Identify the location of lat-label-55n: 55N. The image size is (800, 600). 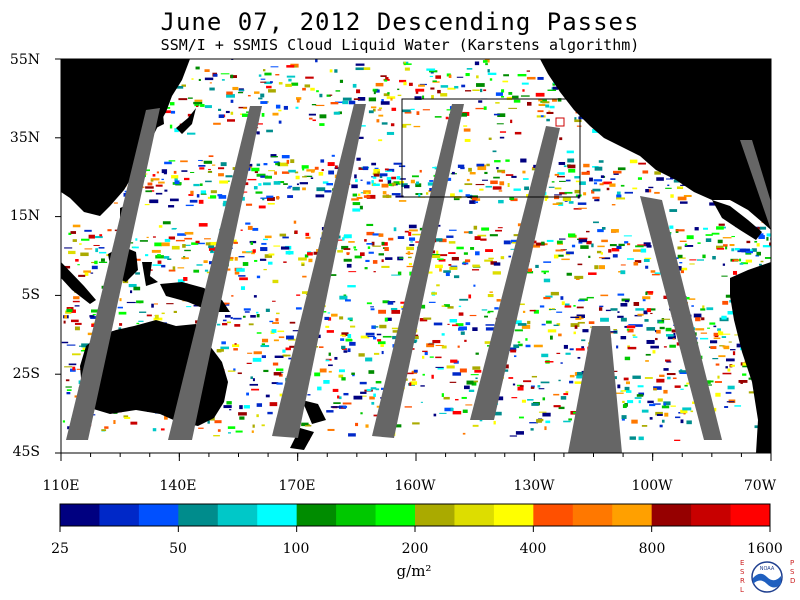
(24, 60).